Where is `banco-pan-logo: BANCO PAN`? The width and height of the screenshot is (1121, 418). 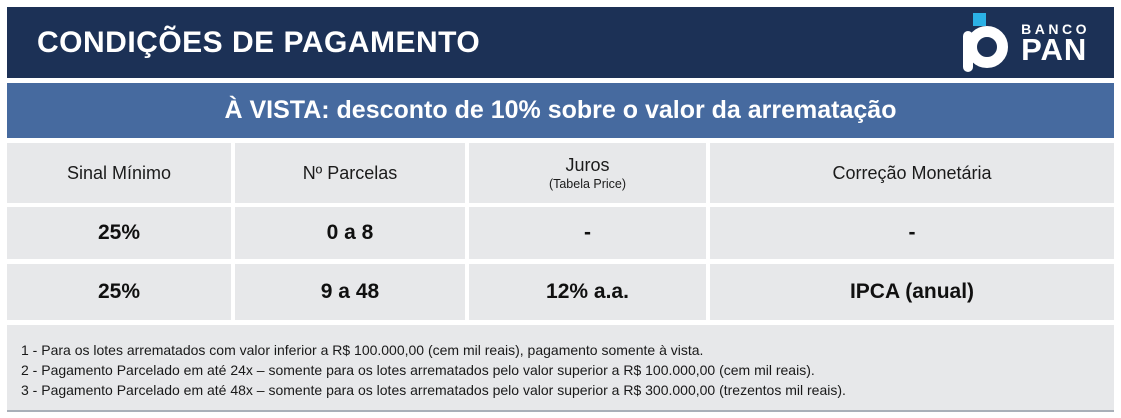 banco-pan-logo: BANCO PAN is located at coordinates (1026, 42).